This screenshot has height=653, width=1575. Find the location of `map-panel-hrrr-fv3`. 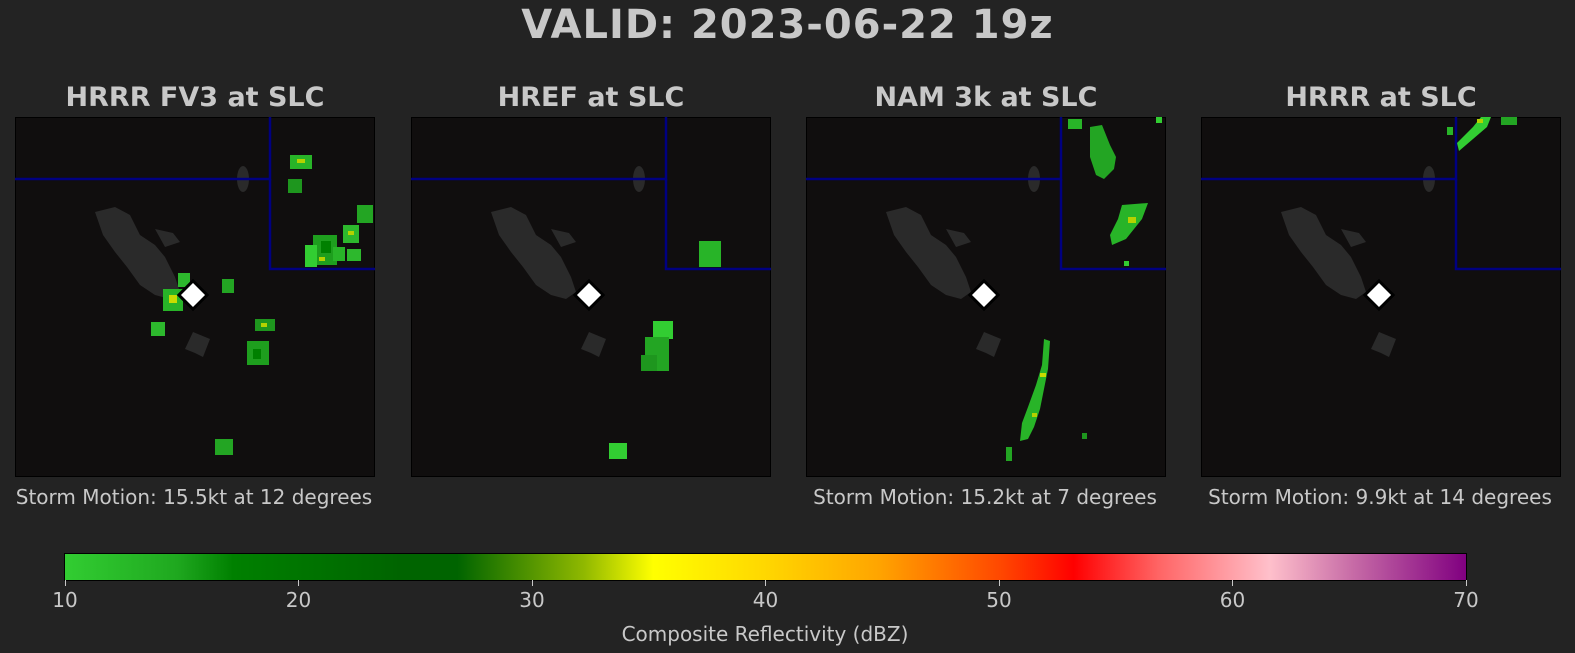

map-panel-hrrr-fv3 is located at coordinates (195, 297).